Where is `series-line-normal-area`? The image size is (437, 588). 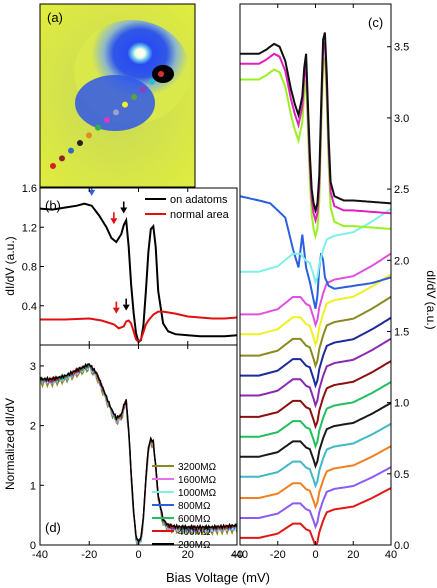
series-line-normal-area is located at coordinates (138, 327).